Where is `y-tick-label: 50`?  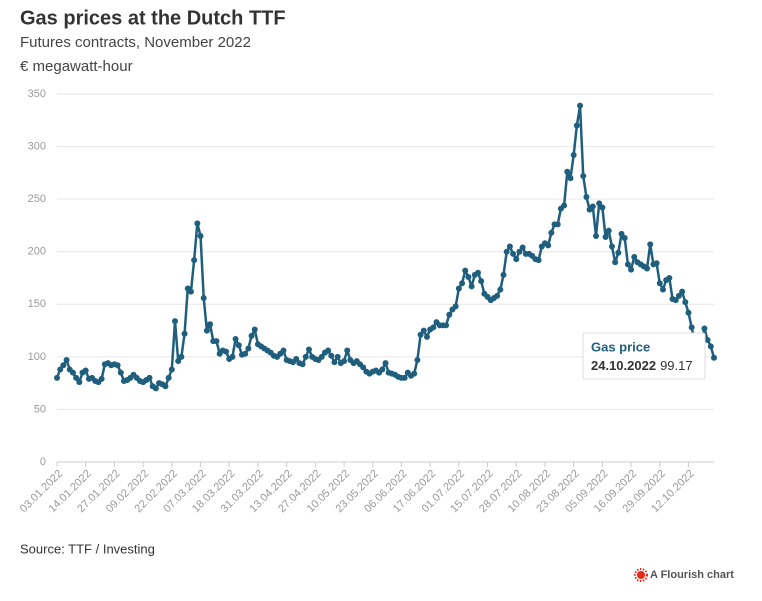
y-tick-label: 50 is located at coordinates (40, 409).